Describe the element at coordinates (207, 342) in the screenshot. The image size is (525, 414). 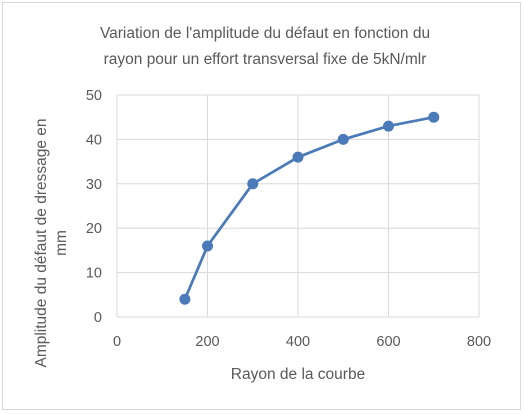
I see `x-tick-label: 200` at that location.